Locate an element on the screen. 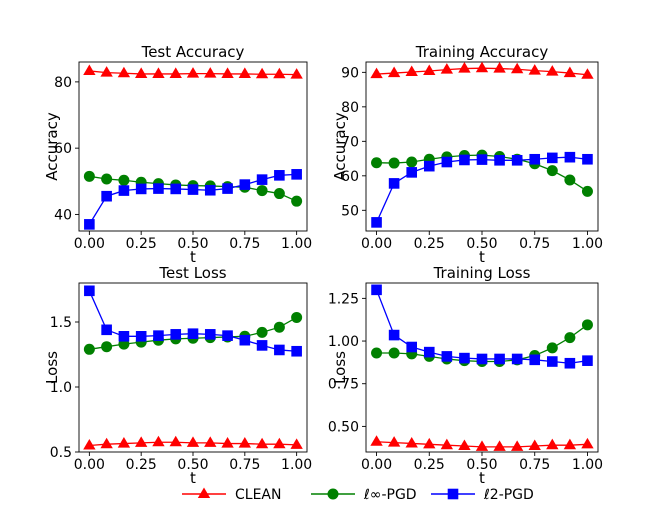  chart-title: Test Loss is located at coordinates (192, 273).